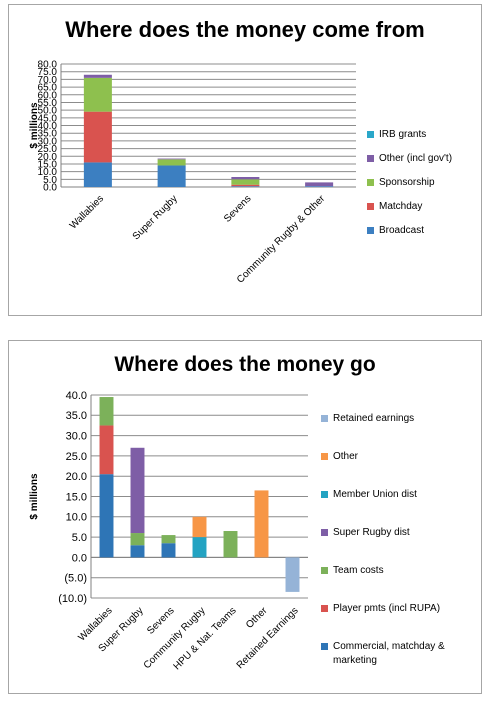 This screenshot has height=705, width=488. What do you see at coordinates (371, 532) in the screenshot?
I see `legend-label-super-rugby-dist: Super Rugby dist` at bounding box center [371, 532].